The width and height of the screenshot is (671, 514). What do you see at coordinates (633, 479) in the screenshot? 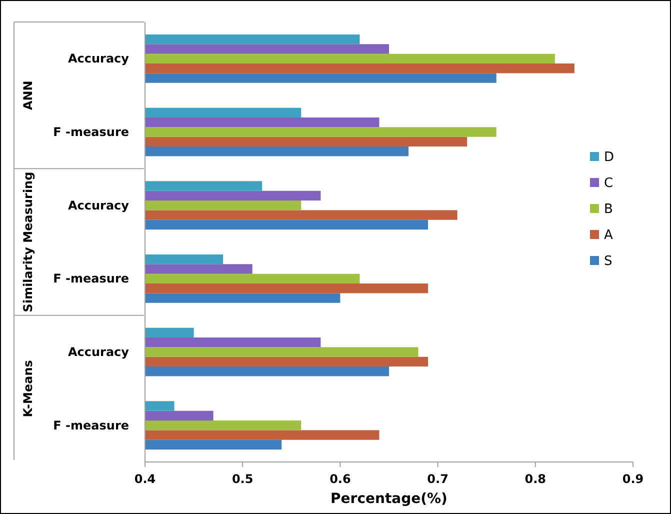
I see `x-tick-label: 0.9` at bounding box center [633, 479].